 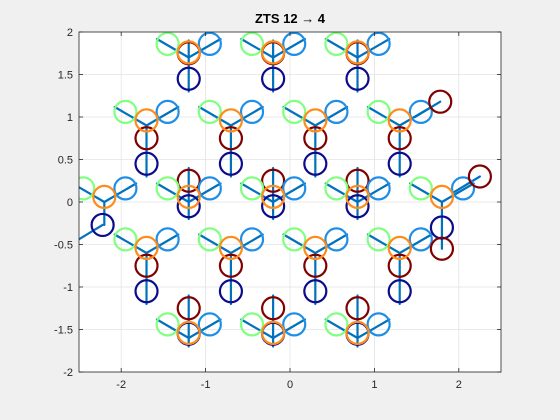 I want to click on y-tick-label: 0, so click(x=70, y=203).